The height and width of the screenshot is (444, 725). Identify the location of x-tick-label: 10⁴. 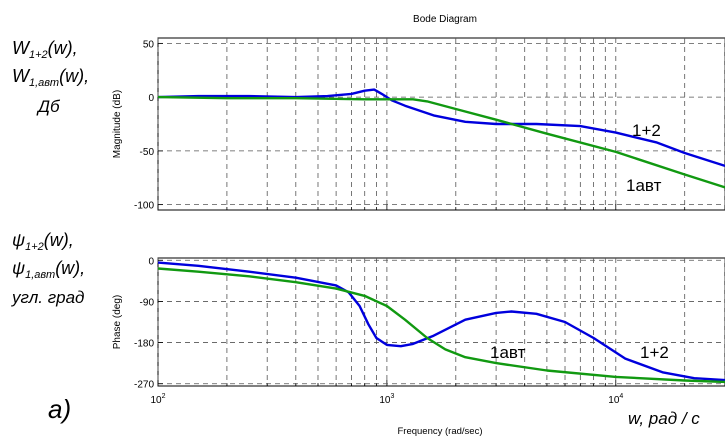
(615, 399).